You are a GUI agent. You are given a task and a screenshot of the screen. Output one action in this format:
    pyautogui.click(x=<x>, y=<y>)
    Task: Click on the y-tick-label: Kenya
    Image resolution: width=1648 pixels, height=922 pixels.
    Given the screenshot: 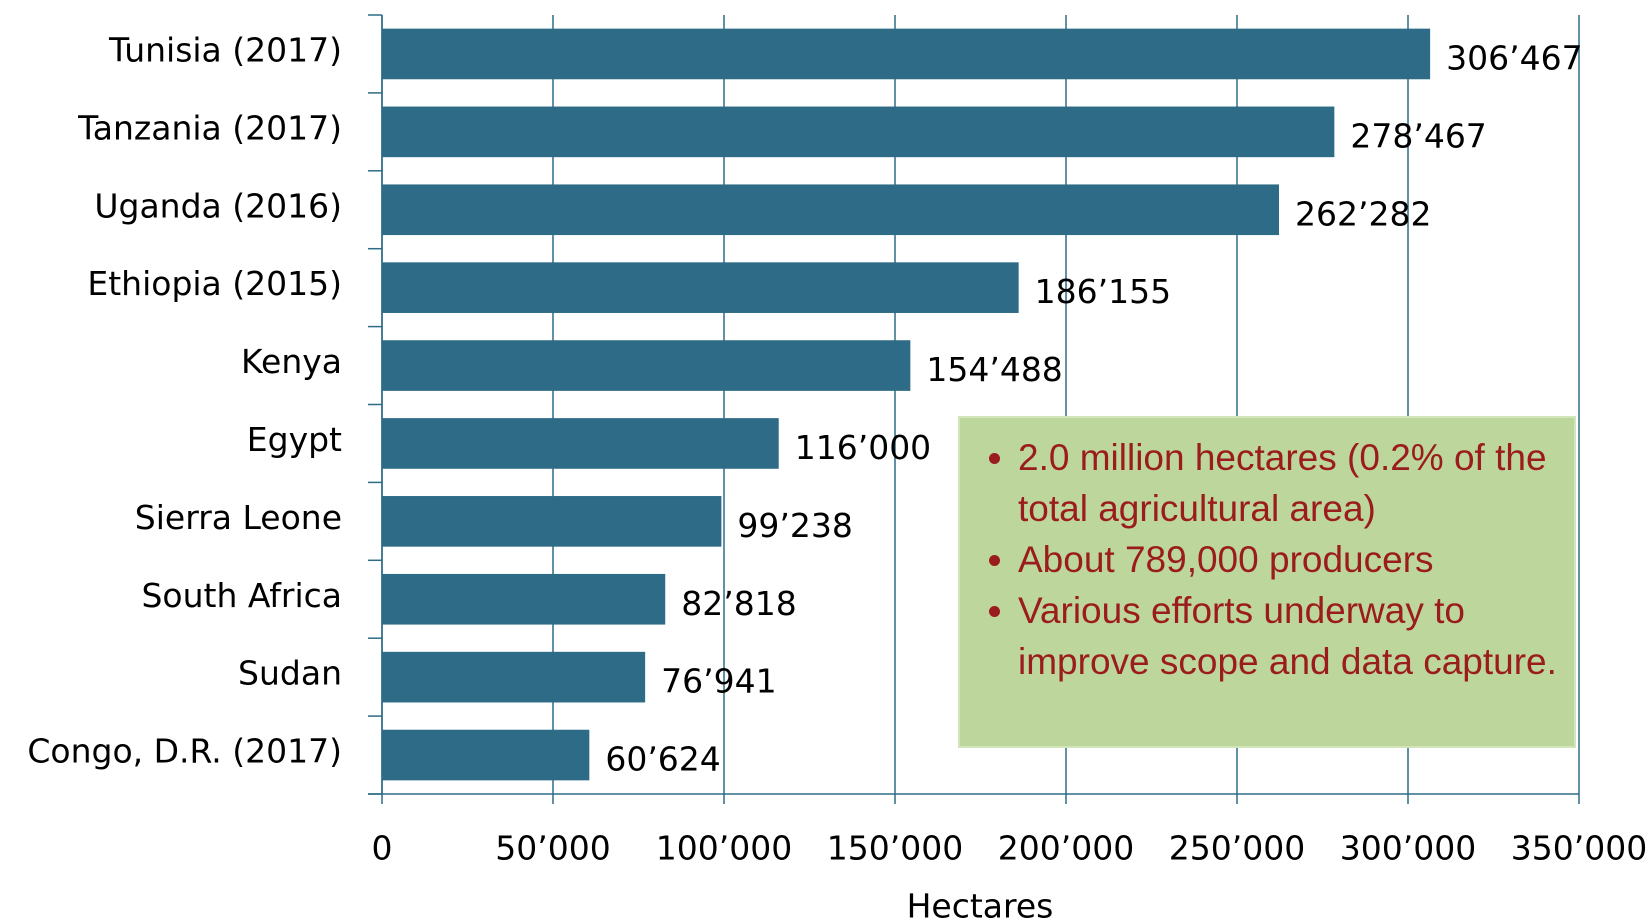 What is the action you would take?
    pyautogui.click(x=291, y=361)
    